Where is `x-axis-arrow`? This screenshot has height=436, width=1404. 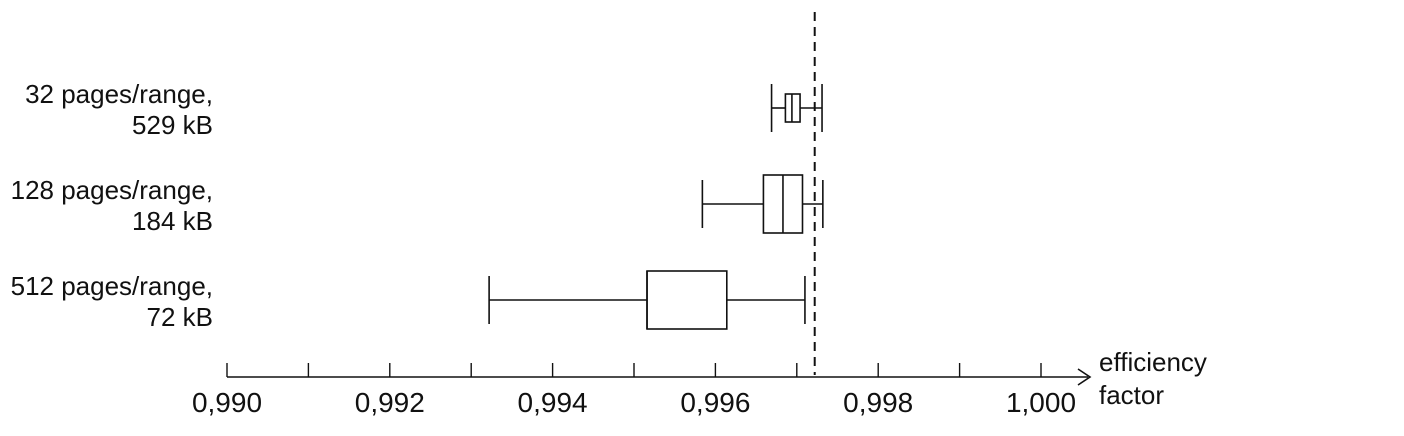
x-axis-arrow is located at coordinates (1084, 377).